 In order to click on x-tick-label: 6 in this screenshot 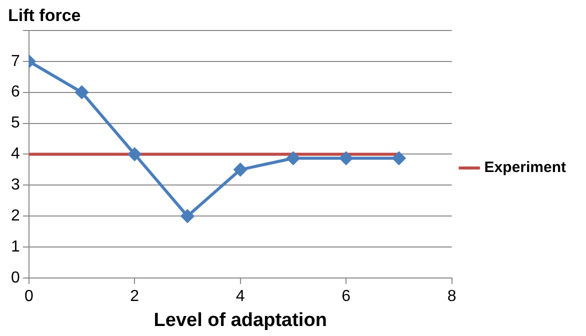, I will do `click(346, 297)`.